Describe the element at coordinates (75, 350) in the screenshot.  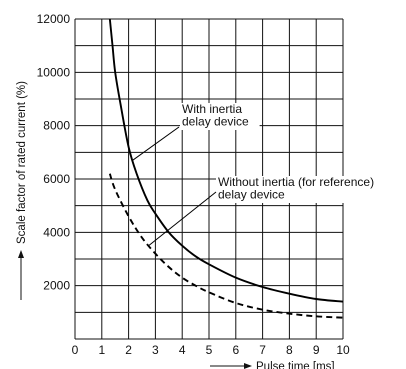
I see `x-tick-label-0: 0` at that location.